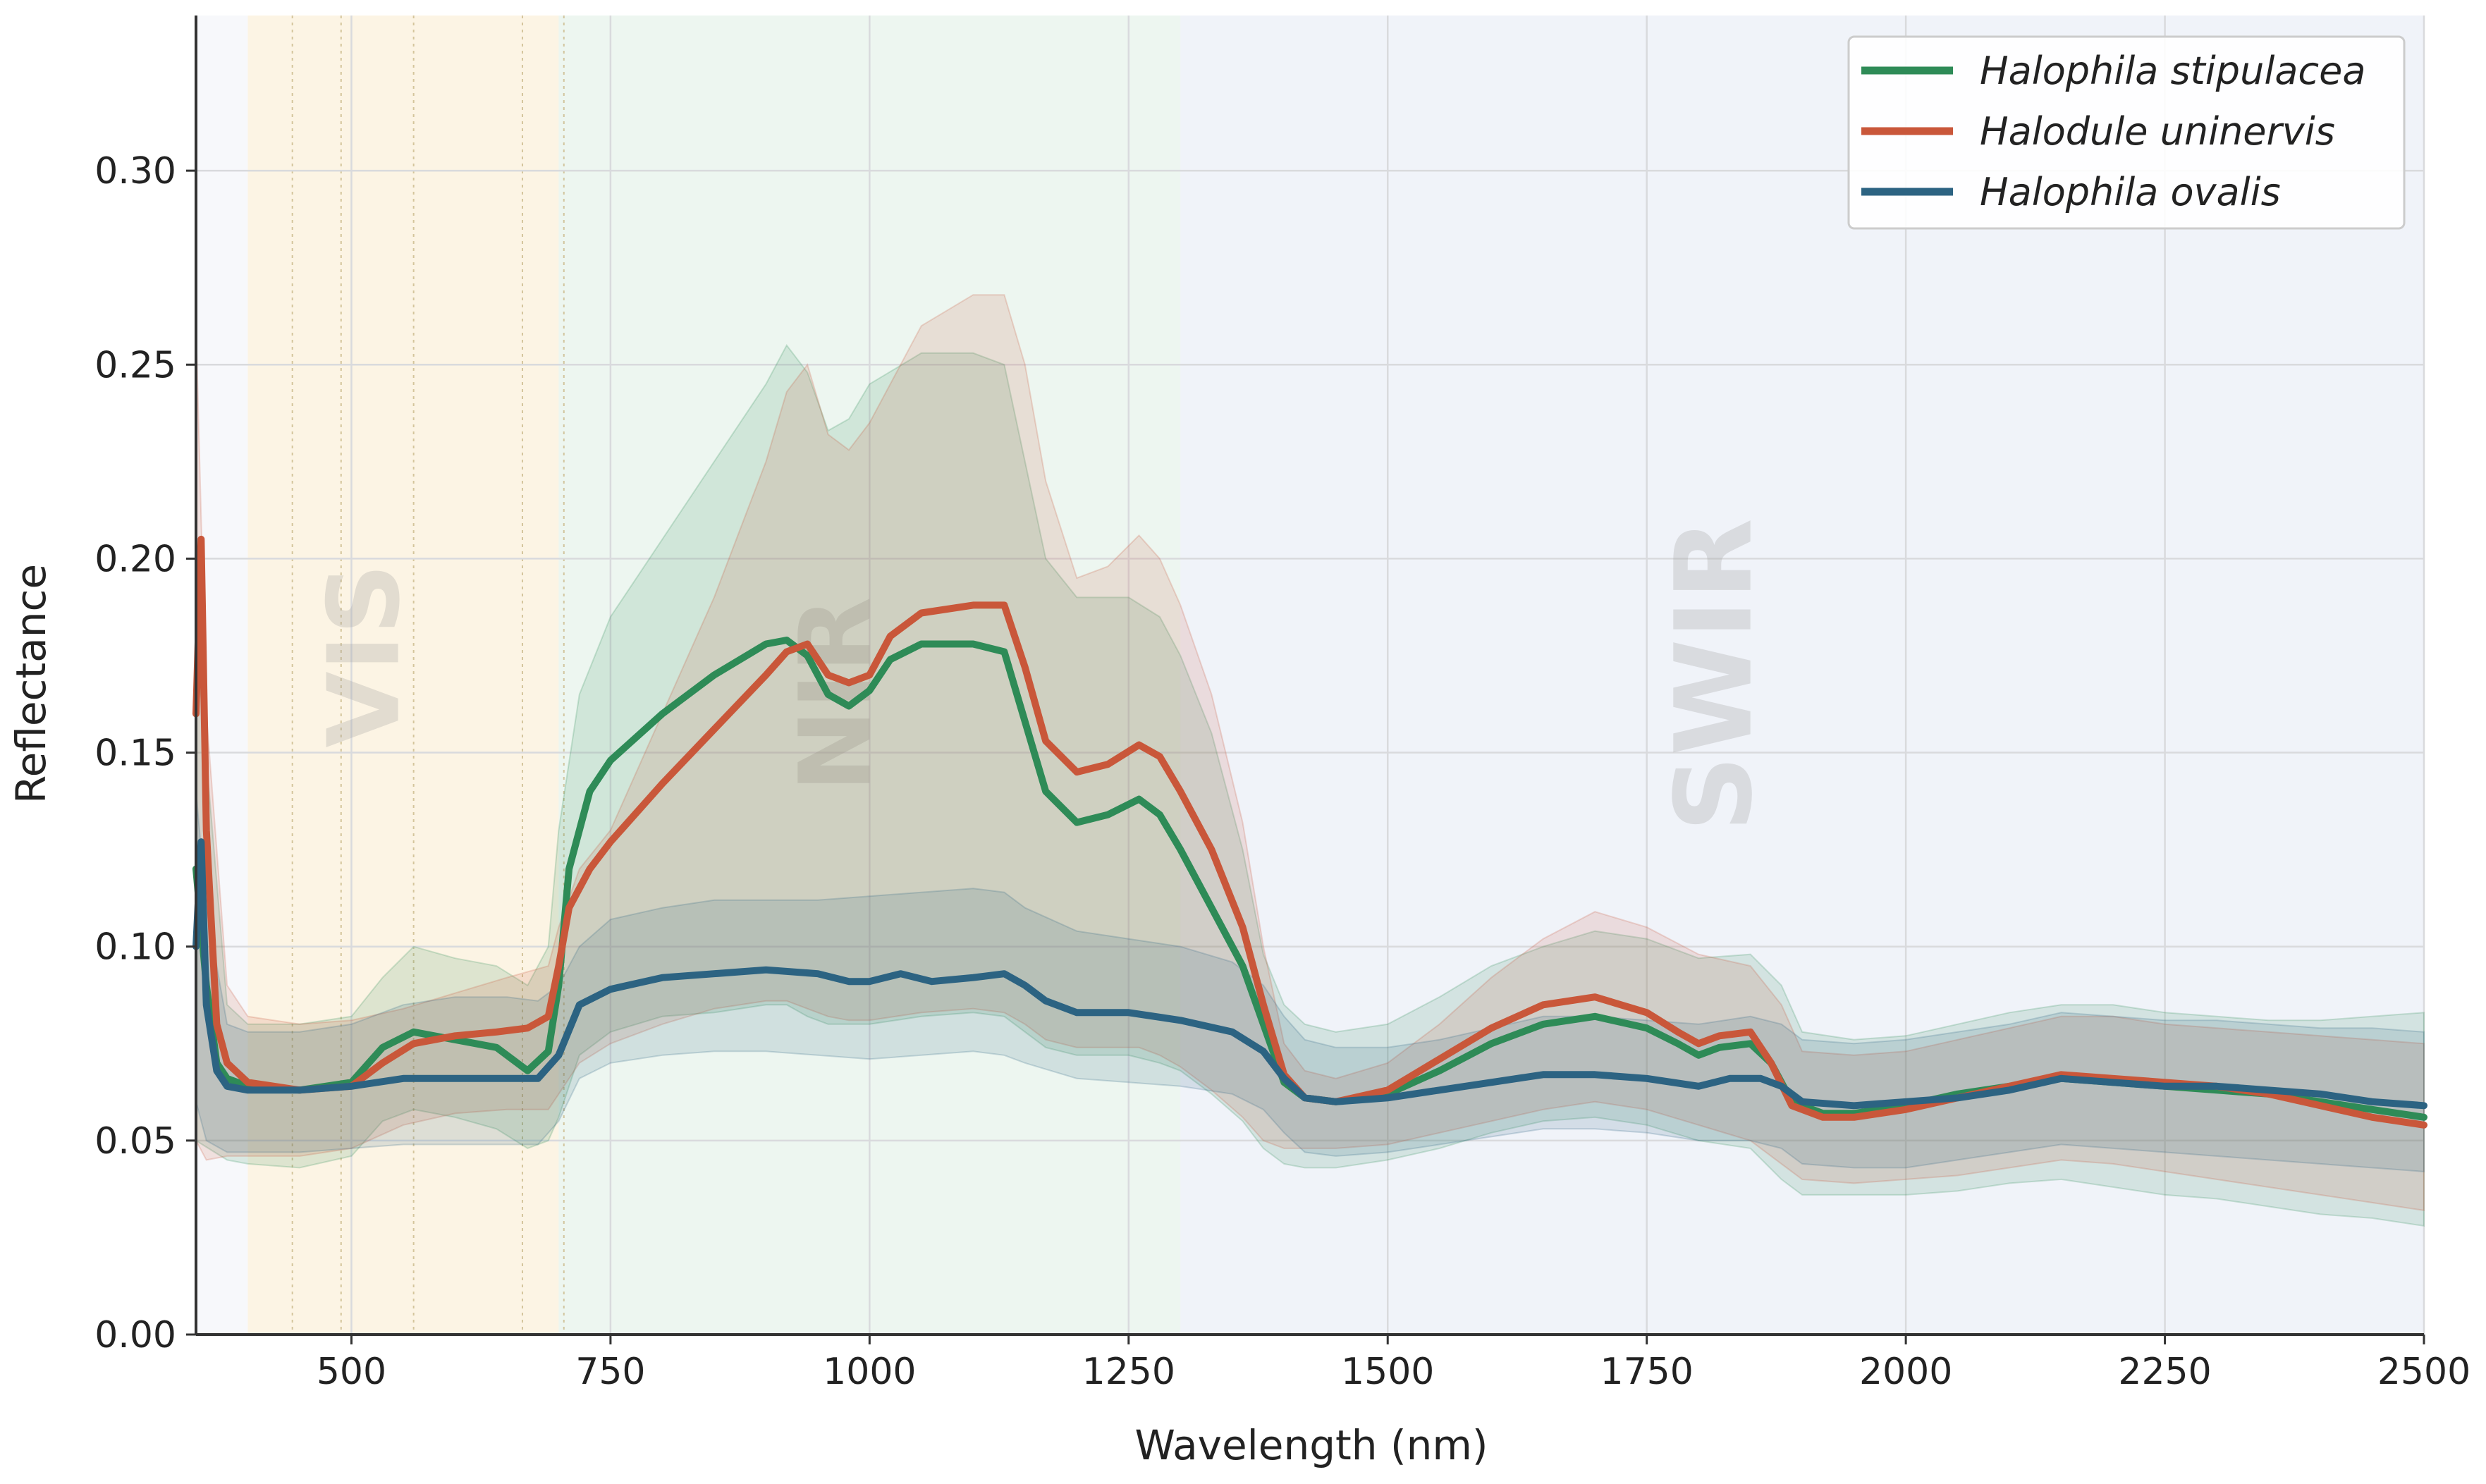 The height and width of the screenshot is (1484, 2486). What do you see at coordinates (135, 753) in the screenshot?
I see `y-tick-label: 0.15` at bounding box center [135, 753].